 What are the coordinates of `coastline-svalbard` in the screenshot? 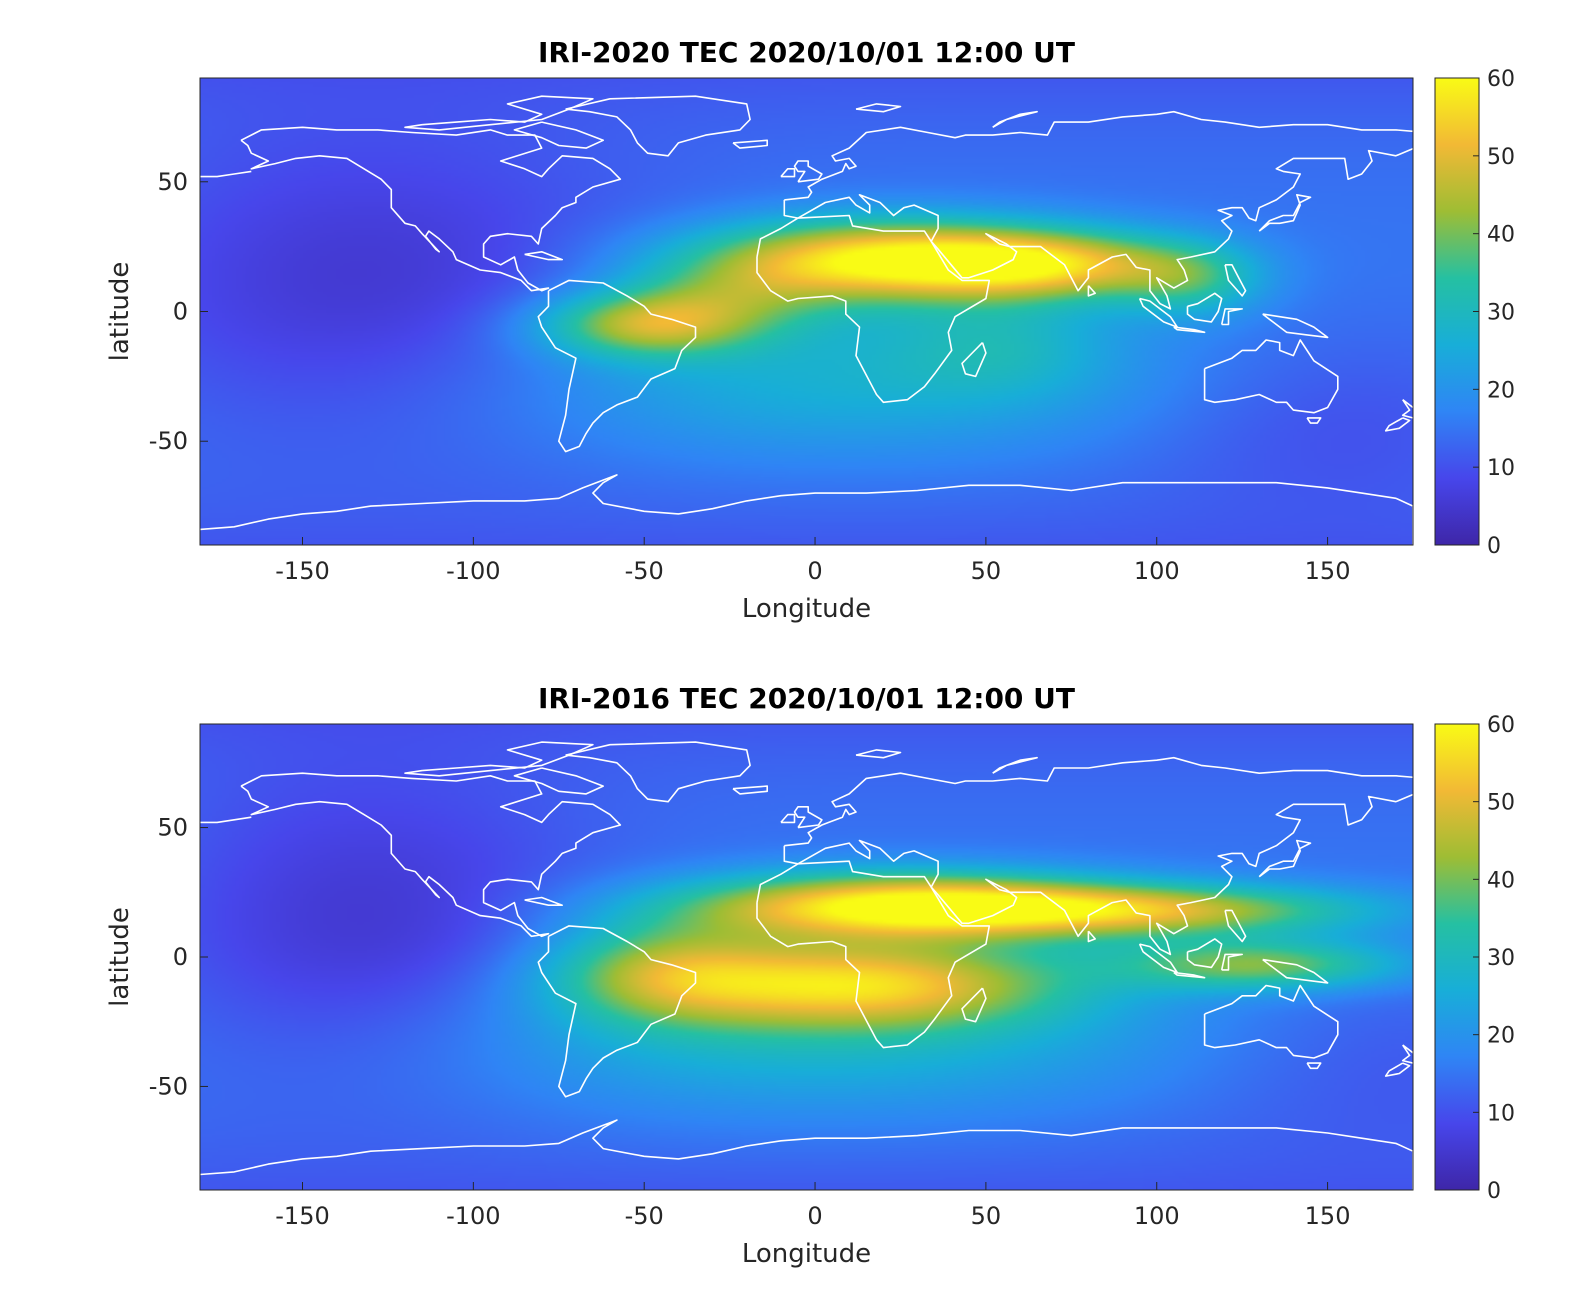 It's located at (878, 754).